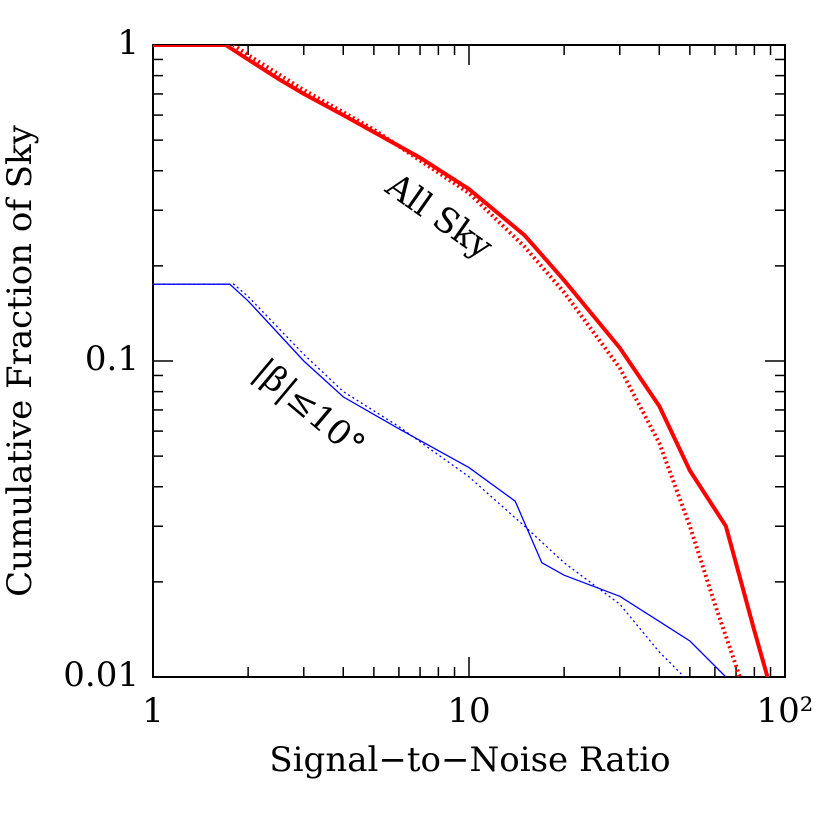  What do you see at coordinates (101, 675) in the screenshot?
I see `y-tick-label: 0.01` at bounding box center [101, 675].